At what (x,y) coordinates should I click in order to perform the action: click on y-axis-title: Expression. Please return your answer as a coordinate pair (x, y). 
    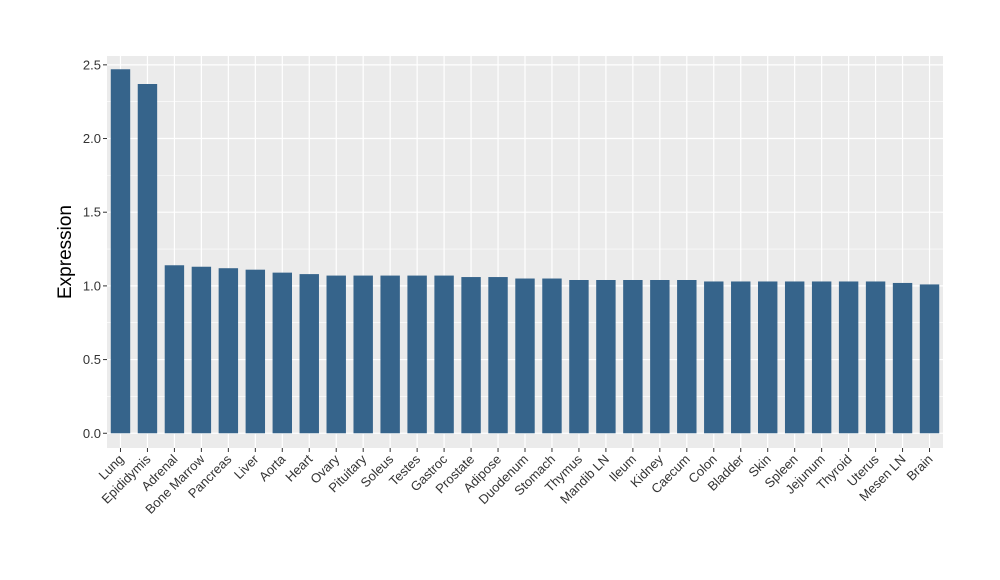
    Looking at the image, I should click on (65, 252).